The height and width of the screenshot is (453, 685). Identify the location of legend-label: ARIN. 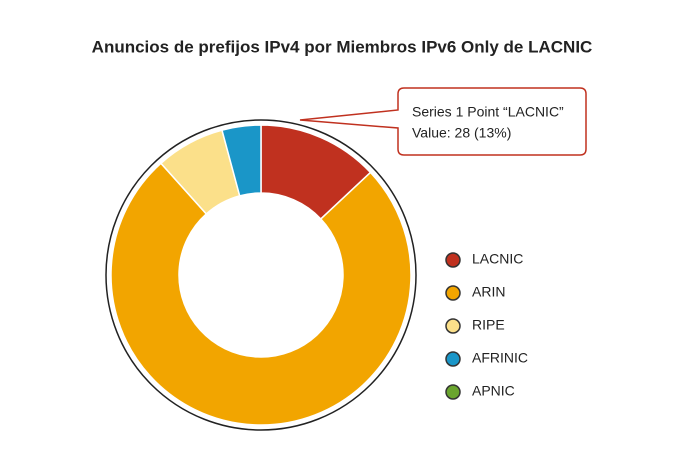
(488, 292).